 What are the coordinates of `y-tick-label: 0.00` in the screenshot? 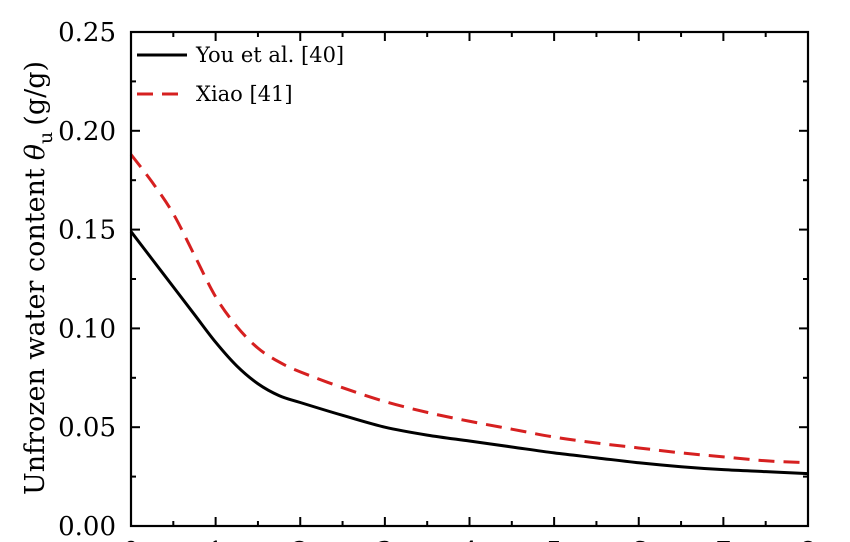 It's located at (87, 527).